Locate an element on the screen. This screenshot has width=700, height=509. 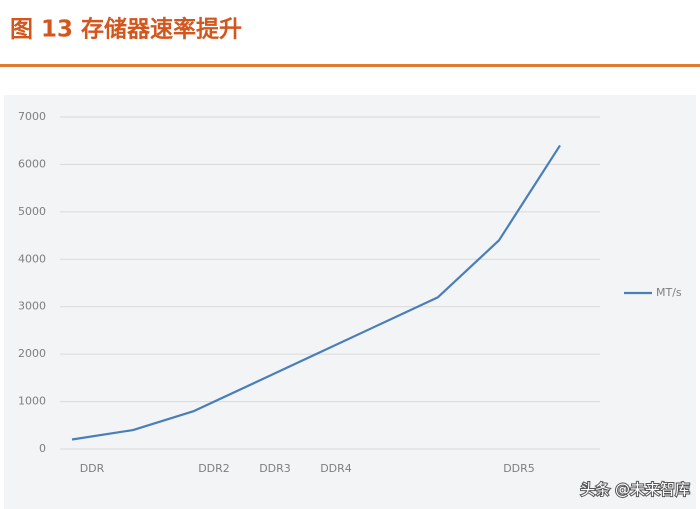
y-tick-label: 7000 is located at coordinates (32, 116).